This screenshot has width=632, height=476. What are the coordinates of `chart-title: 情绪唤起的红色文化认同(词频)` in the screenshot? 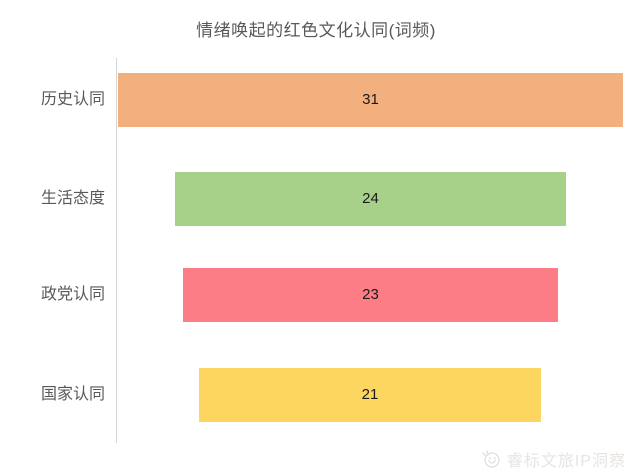 It's located at (316, 30).